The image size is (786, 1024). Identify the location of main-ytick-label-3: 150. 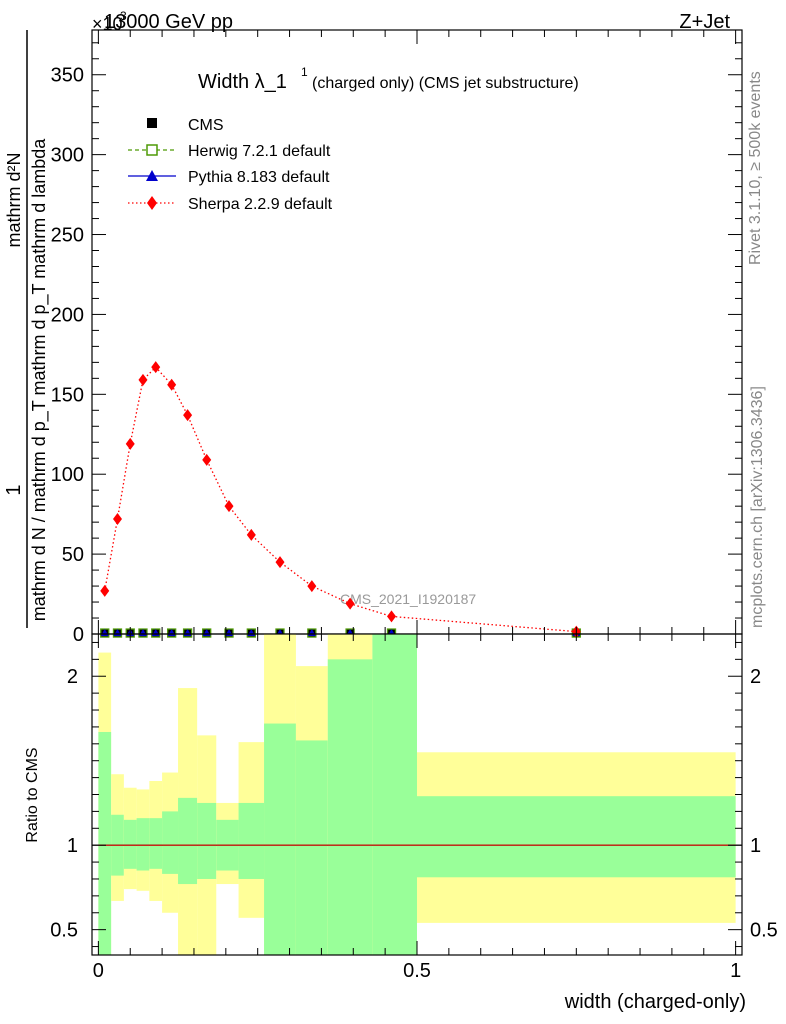
(67, 395).